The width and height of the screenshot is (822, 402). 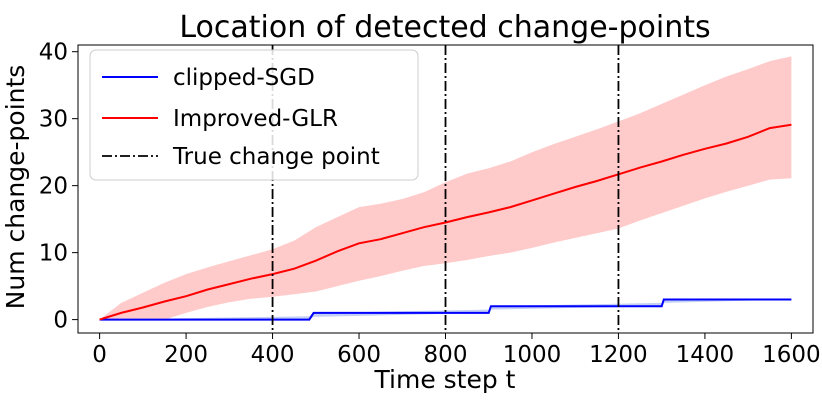 What do you see at coordinates (445, 309) in the screenshot?
I see `line-clipped-sgd` at bounding box center [445, 309].